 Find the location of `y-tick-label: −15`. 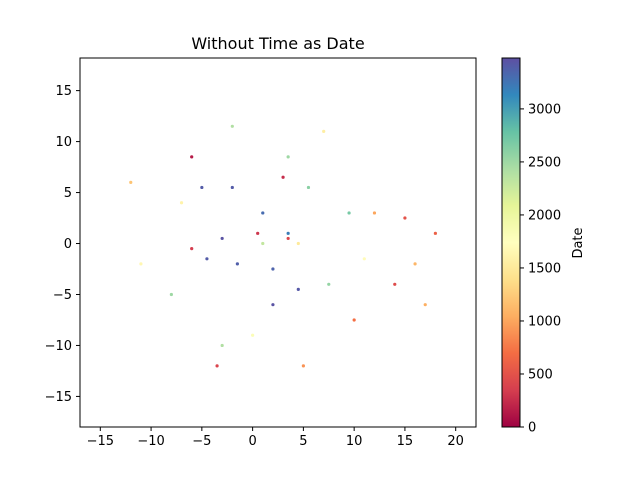

y-tick-label: −15 is located at coordinates (58, 397).